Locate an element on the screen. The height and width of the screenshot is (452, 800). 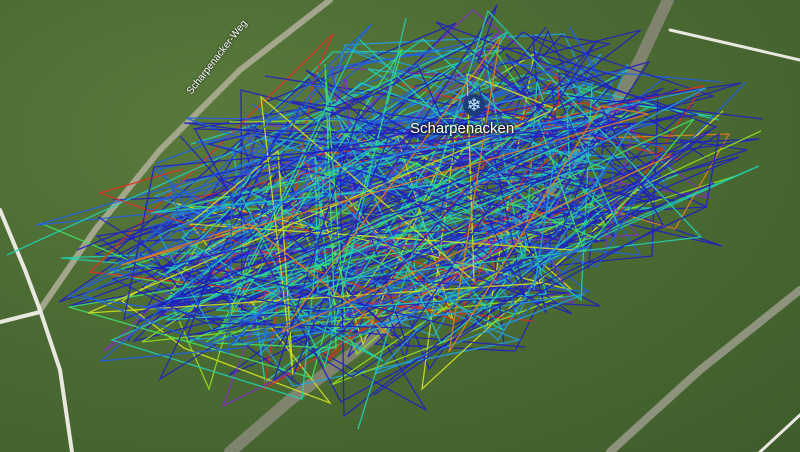
road-west-branch is located at coordinates (21, 317).